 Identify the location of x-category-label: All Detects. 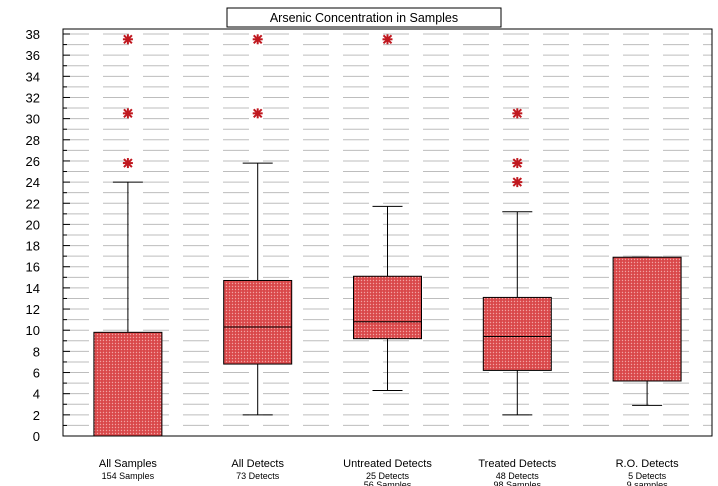
(257, 464).